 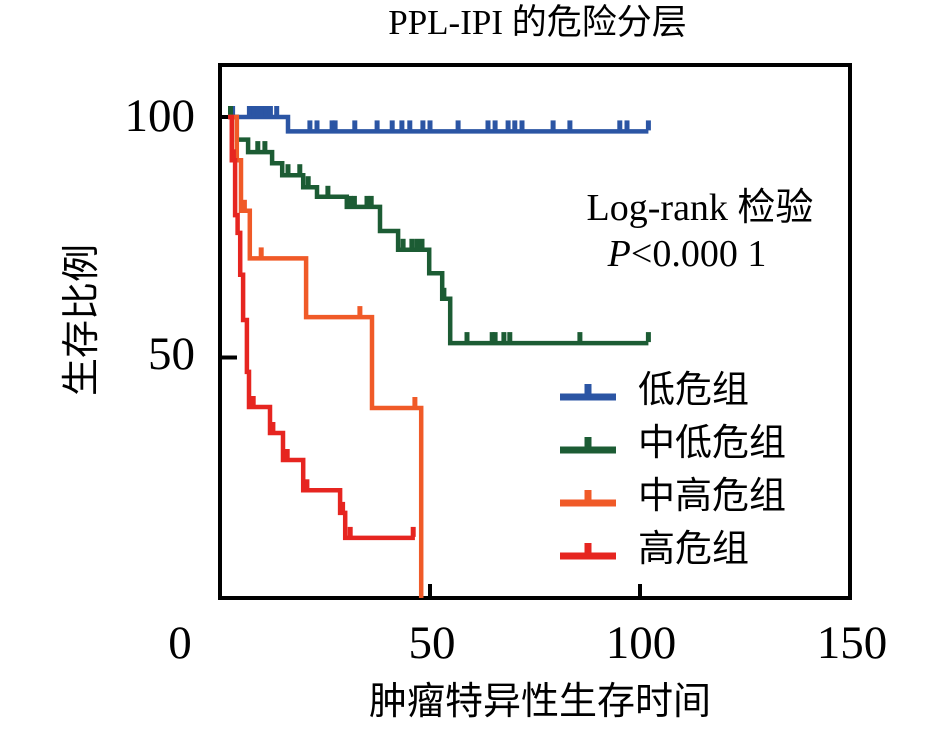 I want to click on chart-title: PPL-IPI 的危险分层, so click(x=537, y=22).